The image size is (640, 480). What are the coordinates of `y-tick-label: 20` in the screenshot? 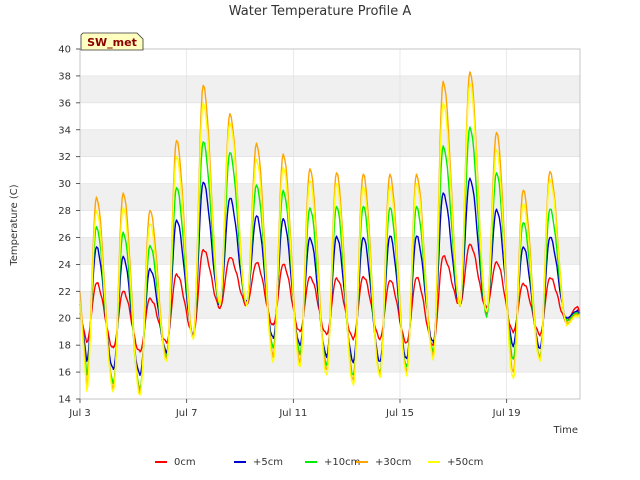 It's located at (64, 319).